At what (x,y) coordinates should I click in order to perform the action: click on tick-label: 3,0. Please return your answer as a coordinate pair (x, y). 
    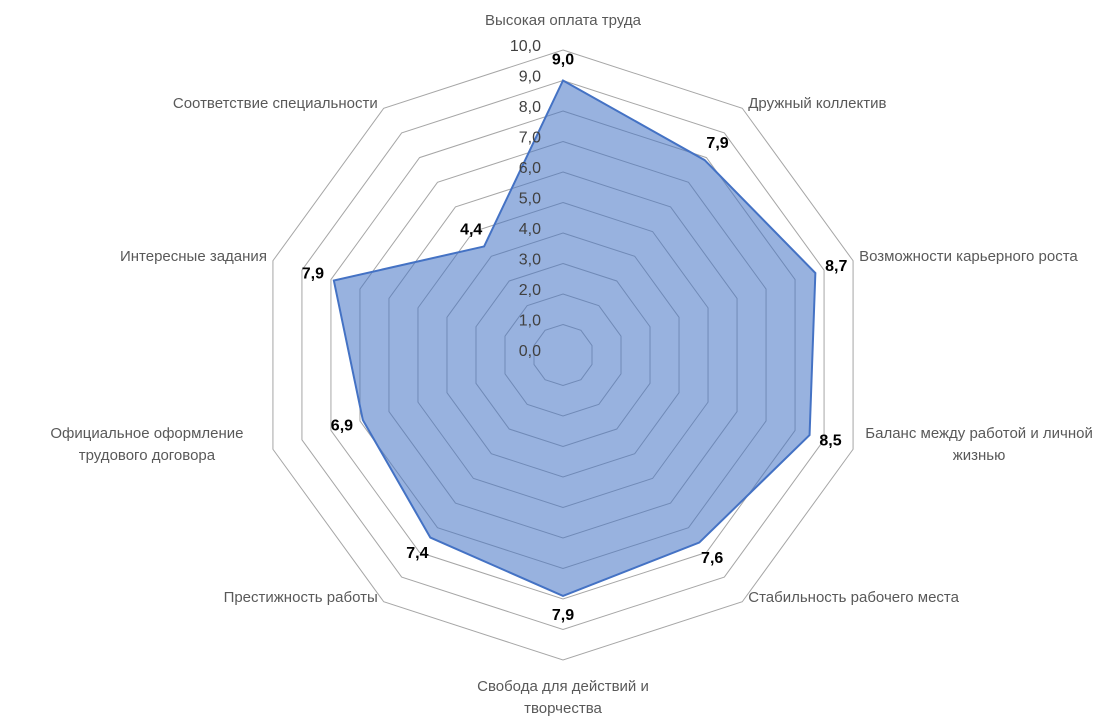
    Looking at the image, I should click on (530, 260).